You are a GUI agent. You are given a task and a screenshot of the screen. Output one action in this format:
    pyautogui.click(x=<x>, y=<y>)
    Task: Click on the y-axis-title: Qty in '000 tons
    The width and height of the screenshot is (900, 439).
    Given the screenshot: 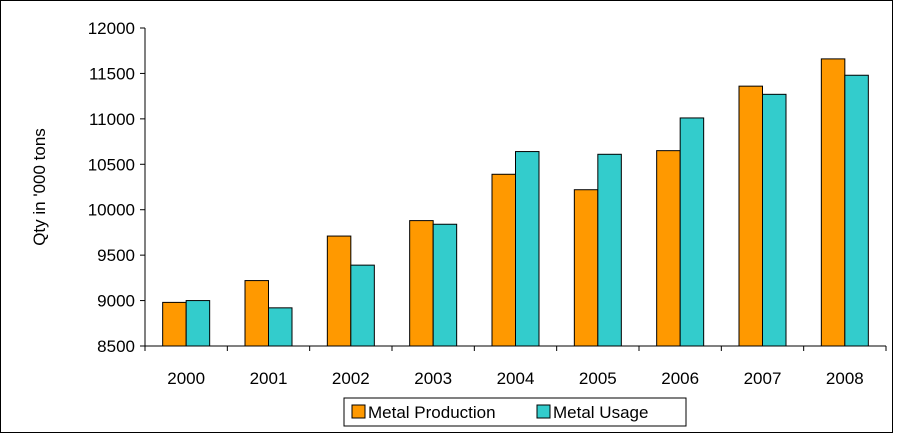 What is the action you would take?
    pyautogui.click(x=39, y=187)
    